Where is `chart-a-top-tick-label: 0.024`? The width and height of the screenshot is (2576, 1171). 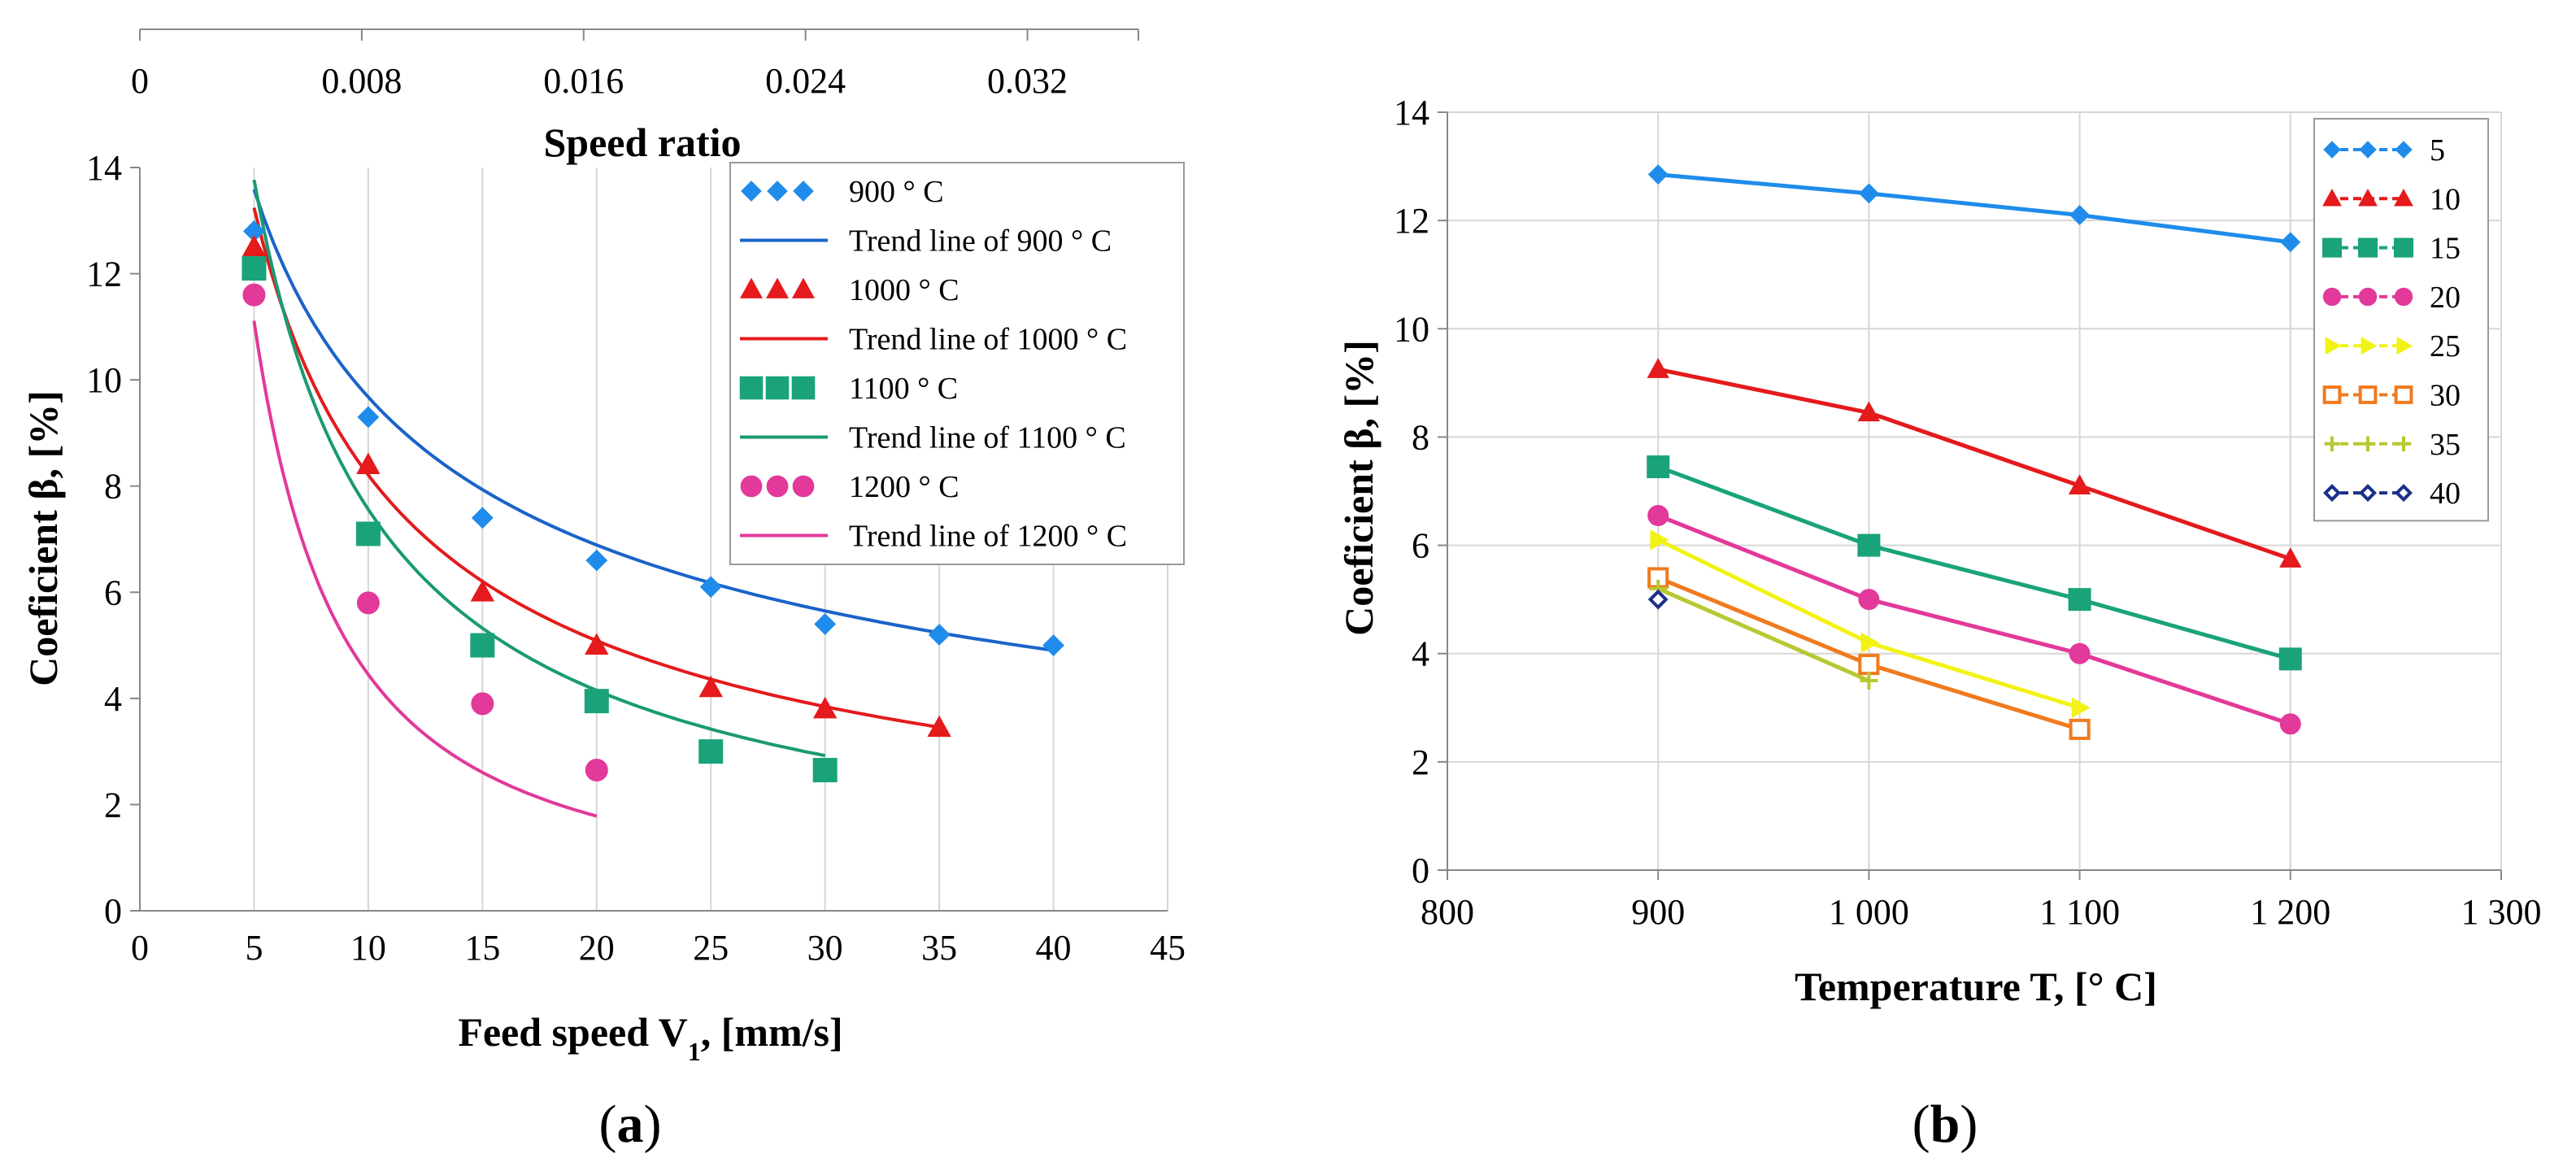
chart-a-top-tick-label: 0.024 is located at coordinates (805, 81).